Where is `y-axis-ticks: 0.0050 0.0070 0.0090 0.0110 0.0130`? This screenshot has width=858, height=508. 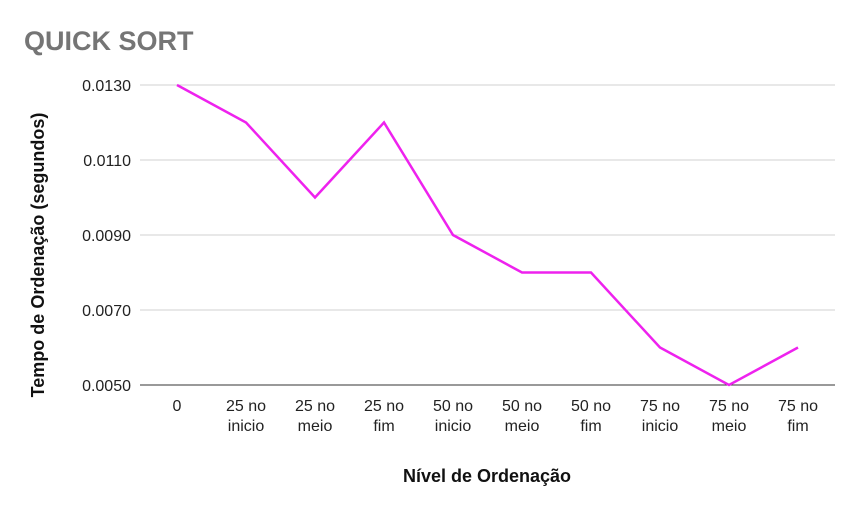 y-axis-ticks: 0.0050 0.0070 0.0090 0.0110 0.0130 is located at coordinates (106, 236).